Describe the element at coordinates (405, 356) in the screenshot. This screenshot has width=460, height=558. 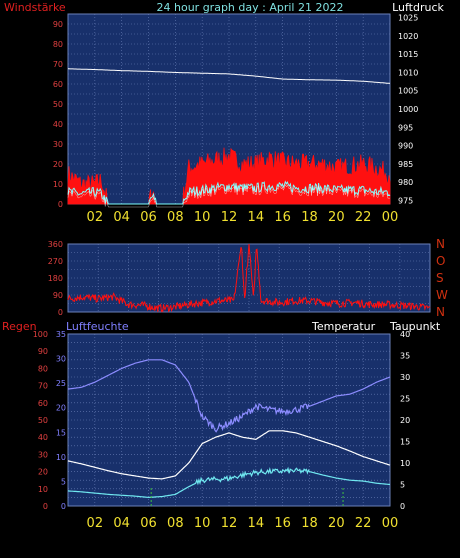
I see `temperature-tick-label: 35` at that location.